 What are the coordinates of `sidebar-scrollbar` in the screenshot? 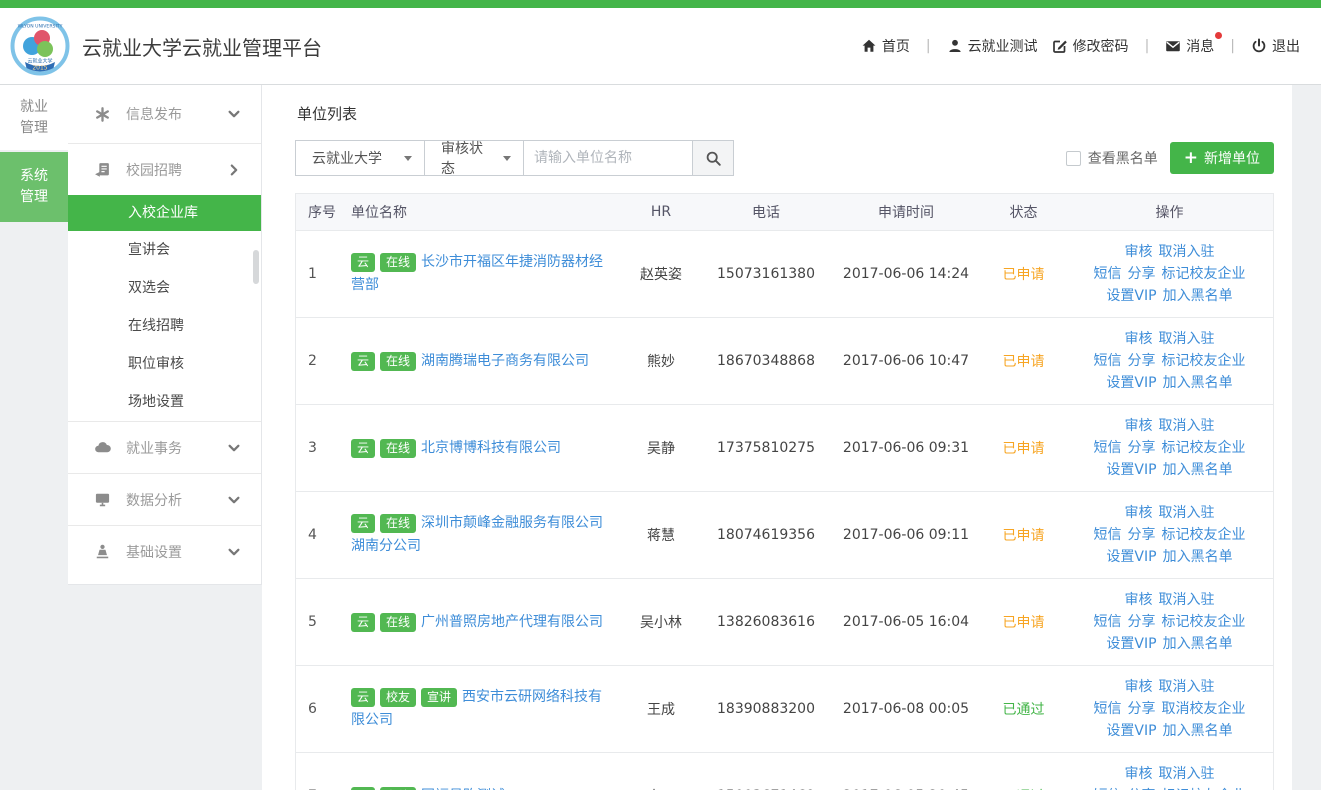 It's located at (256, 267).